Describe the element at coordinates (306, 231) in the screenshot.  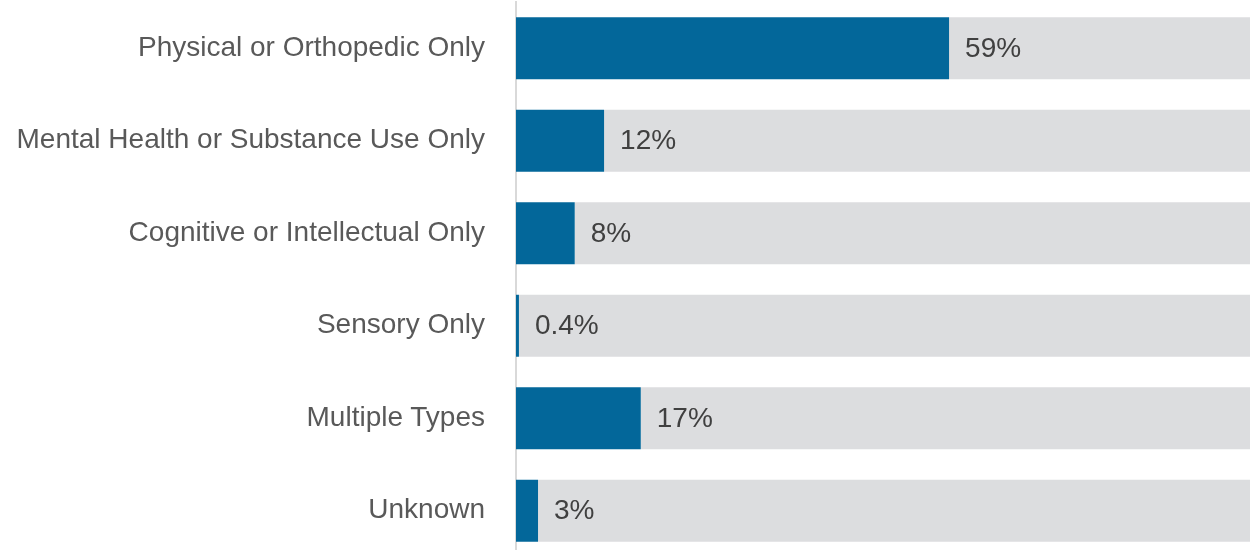
I see `y-tick-label: Cognitive or Intellectual Only` at that location.